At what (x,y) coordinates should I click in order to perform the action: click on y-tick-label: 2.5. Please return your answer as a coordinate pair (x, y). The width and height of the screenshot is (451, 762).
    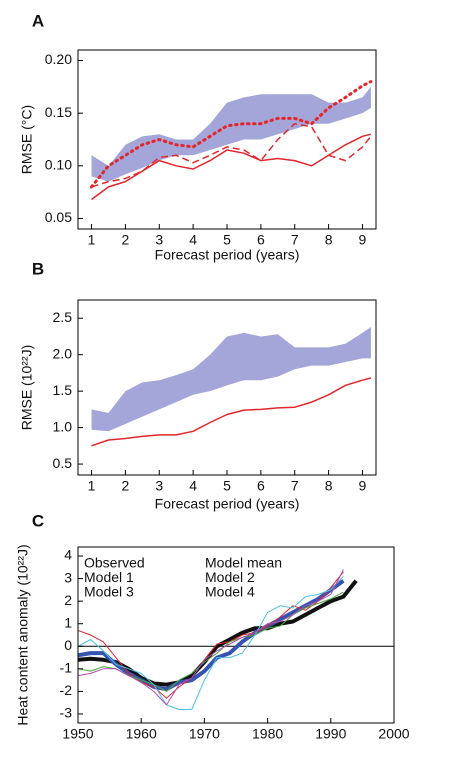
    Looking at the image, I should click on (63, 317).